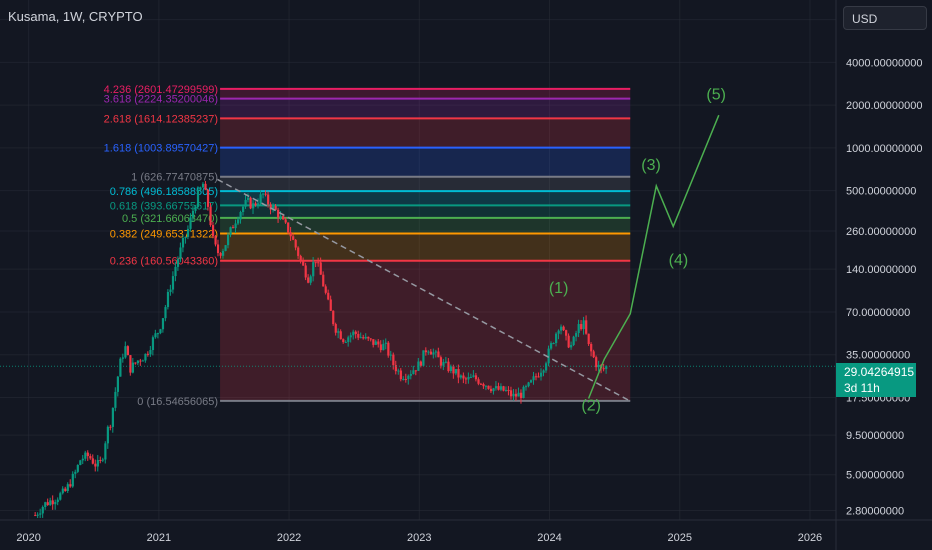 The image size is (932, 550). I want to click on fib-level-ratio: 1.618, so click(118, 149).